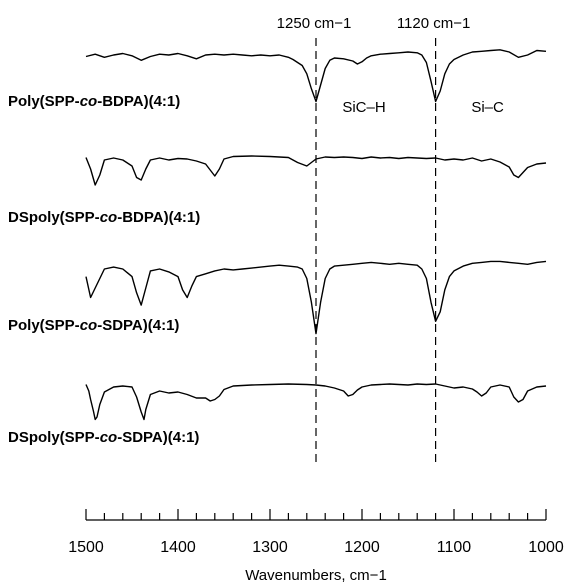 The height and width of the screenshot is (587, 574). What do you see at coordinates (363, 107) in the screenshot?
I see `band-label-sic-h: SiC–H` at bounding box center [363, 107].